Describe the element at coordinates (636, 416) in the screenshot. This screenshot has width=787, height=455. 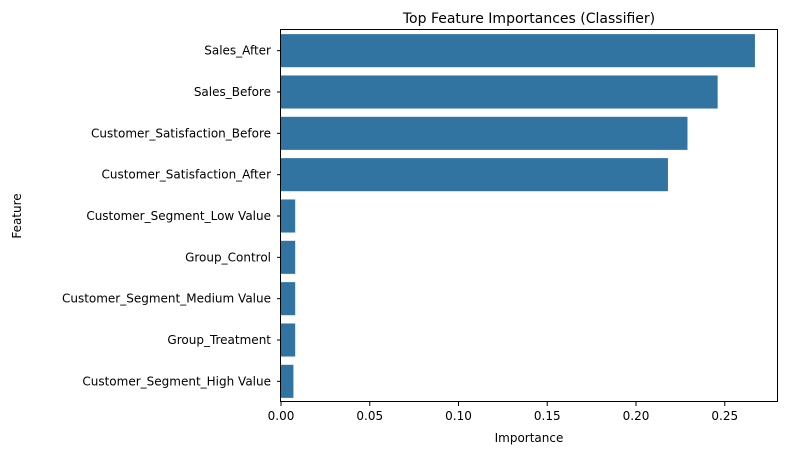
I see `x-tick-label: 0.20` at that location.